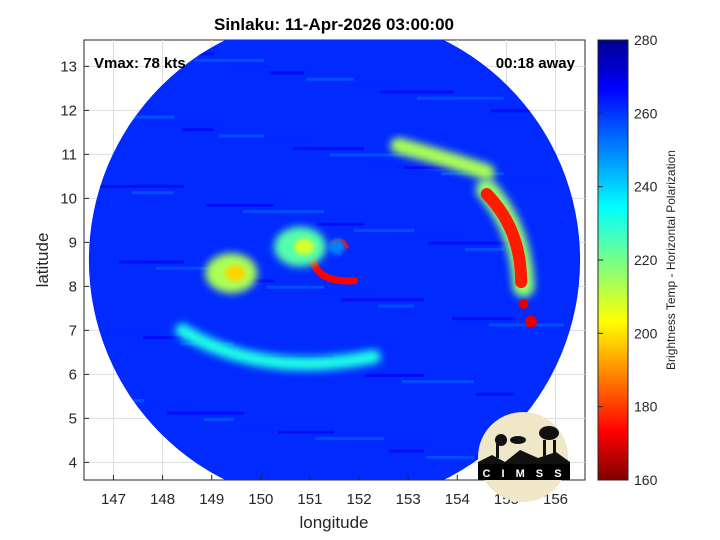 The width and height of the screenshot is (720, 540). Describe the element at coordinates (73, 418) in the screenshot. I see `y-tick-label: 5` at that location.